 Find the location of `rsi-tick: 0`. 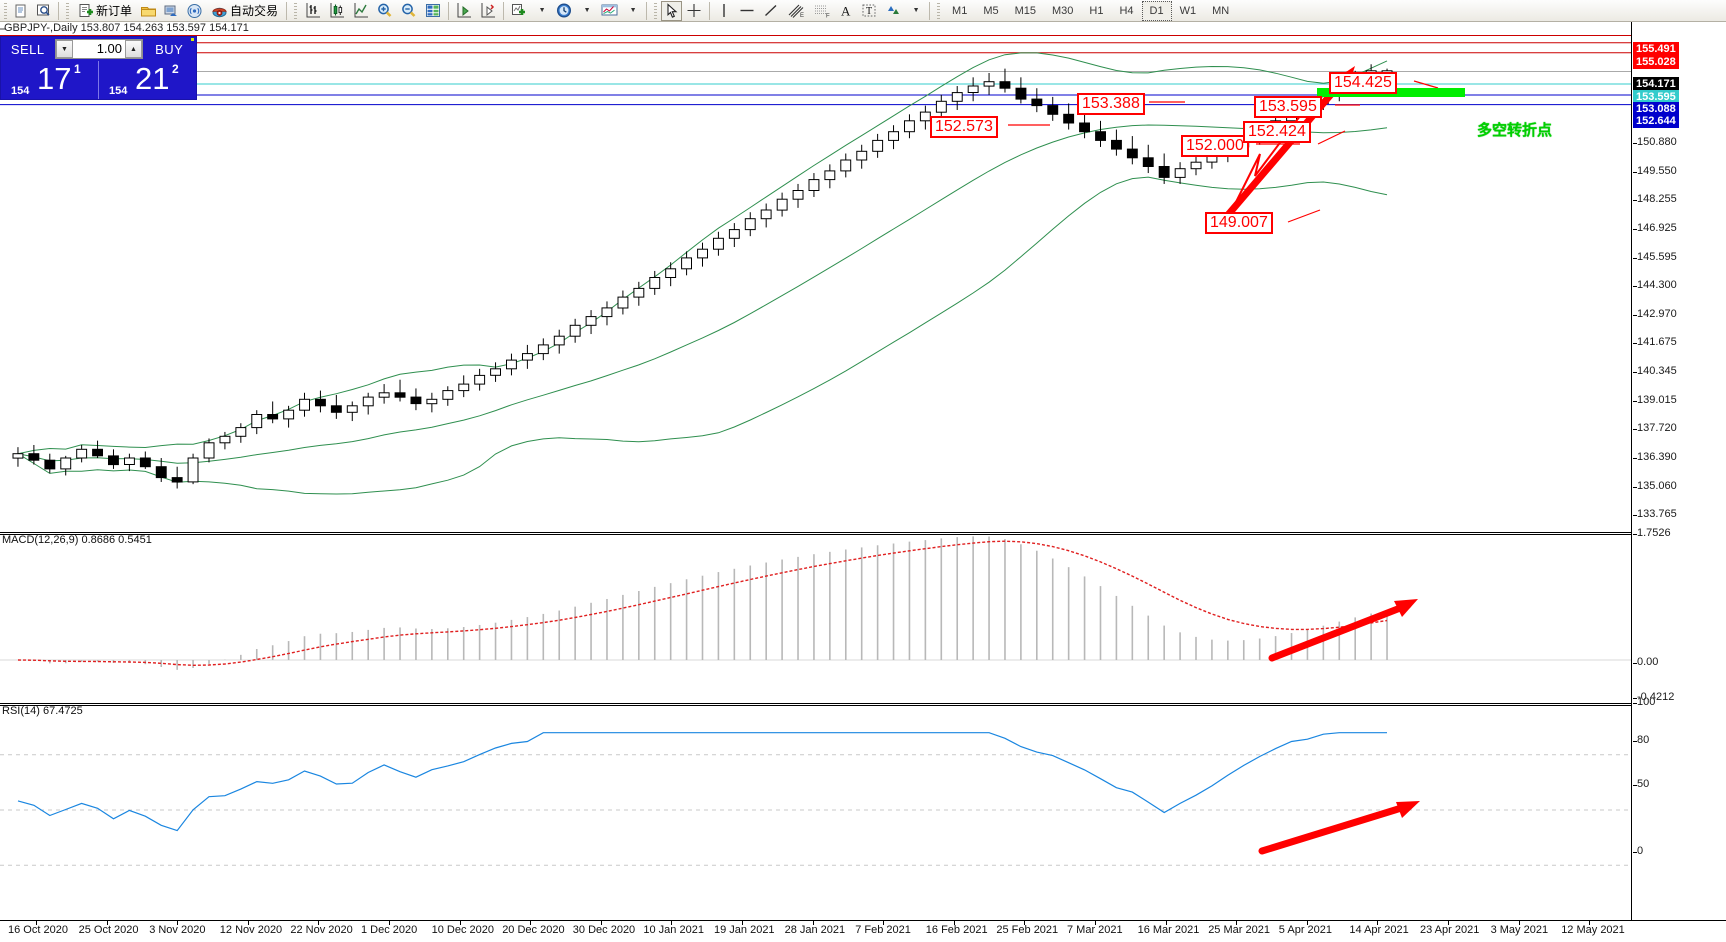

rsi-tick: 0 is located at coordinates (1638, 851).